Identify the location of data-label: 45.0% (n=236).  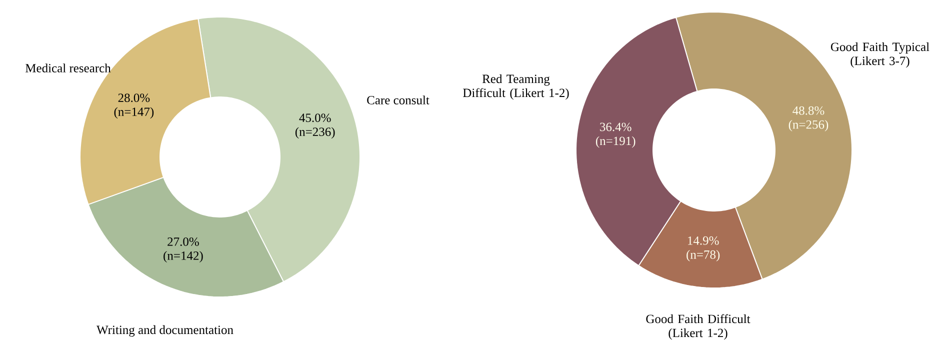
(315, 126).